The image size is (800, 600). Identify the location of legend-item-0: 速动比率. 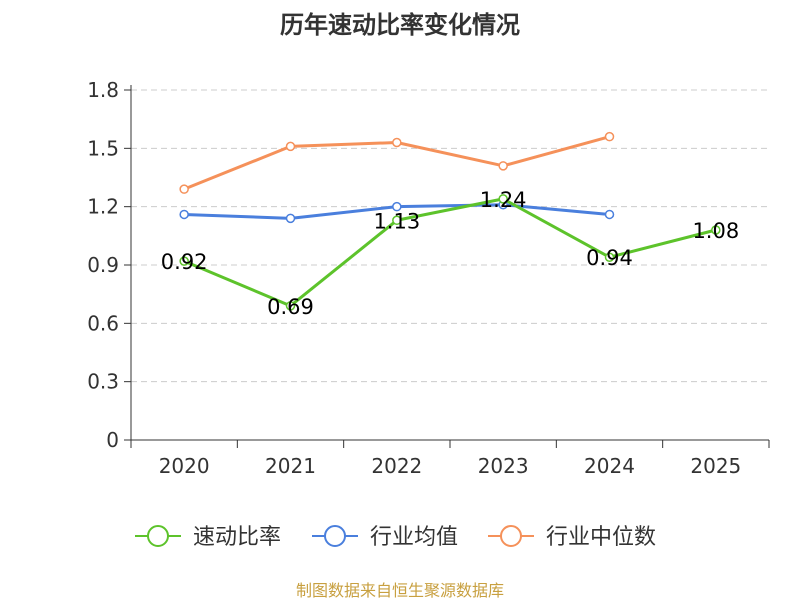
(208, 537).